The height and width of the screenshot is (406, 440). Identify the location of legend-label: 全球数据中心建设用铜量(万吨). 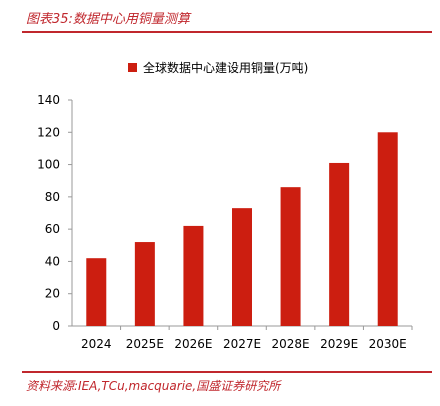
(225, 67).